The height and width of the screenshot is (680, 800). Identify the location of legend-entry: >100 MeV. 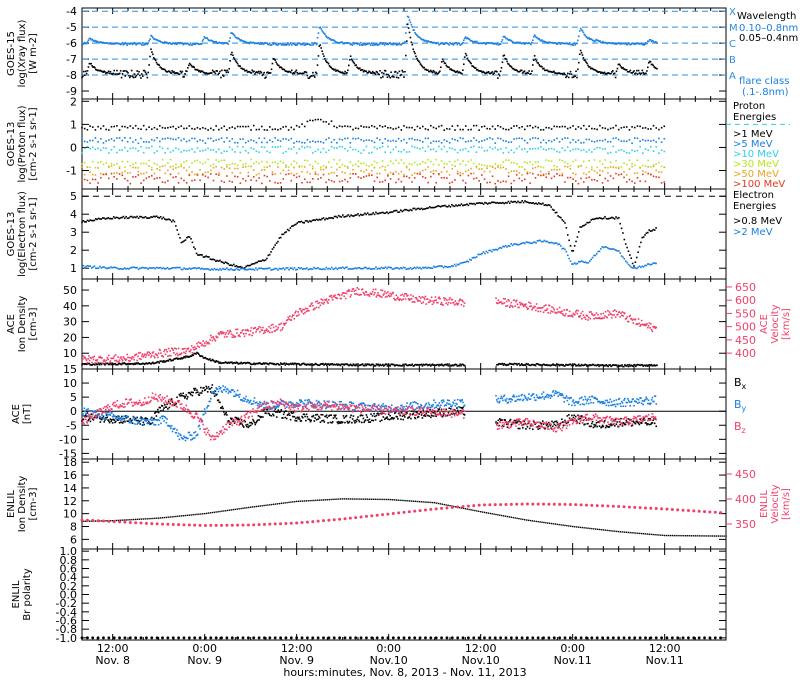
(759, 184).